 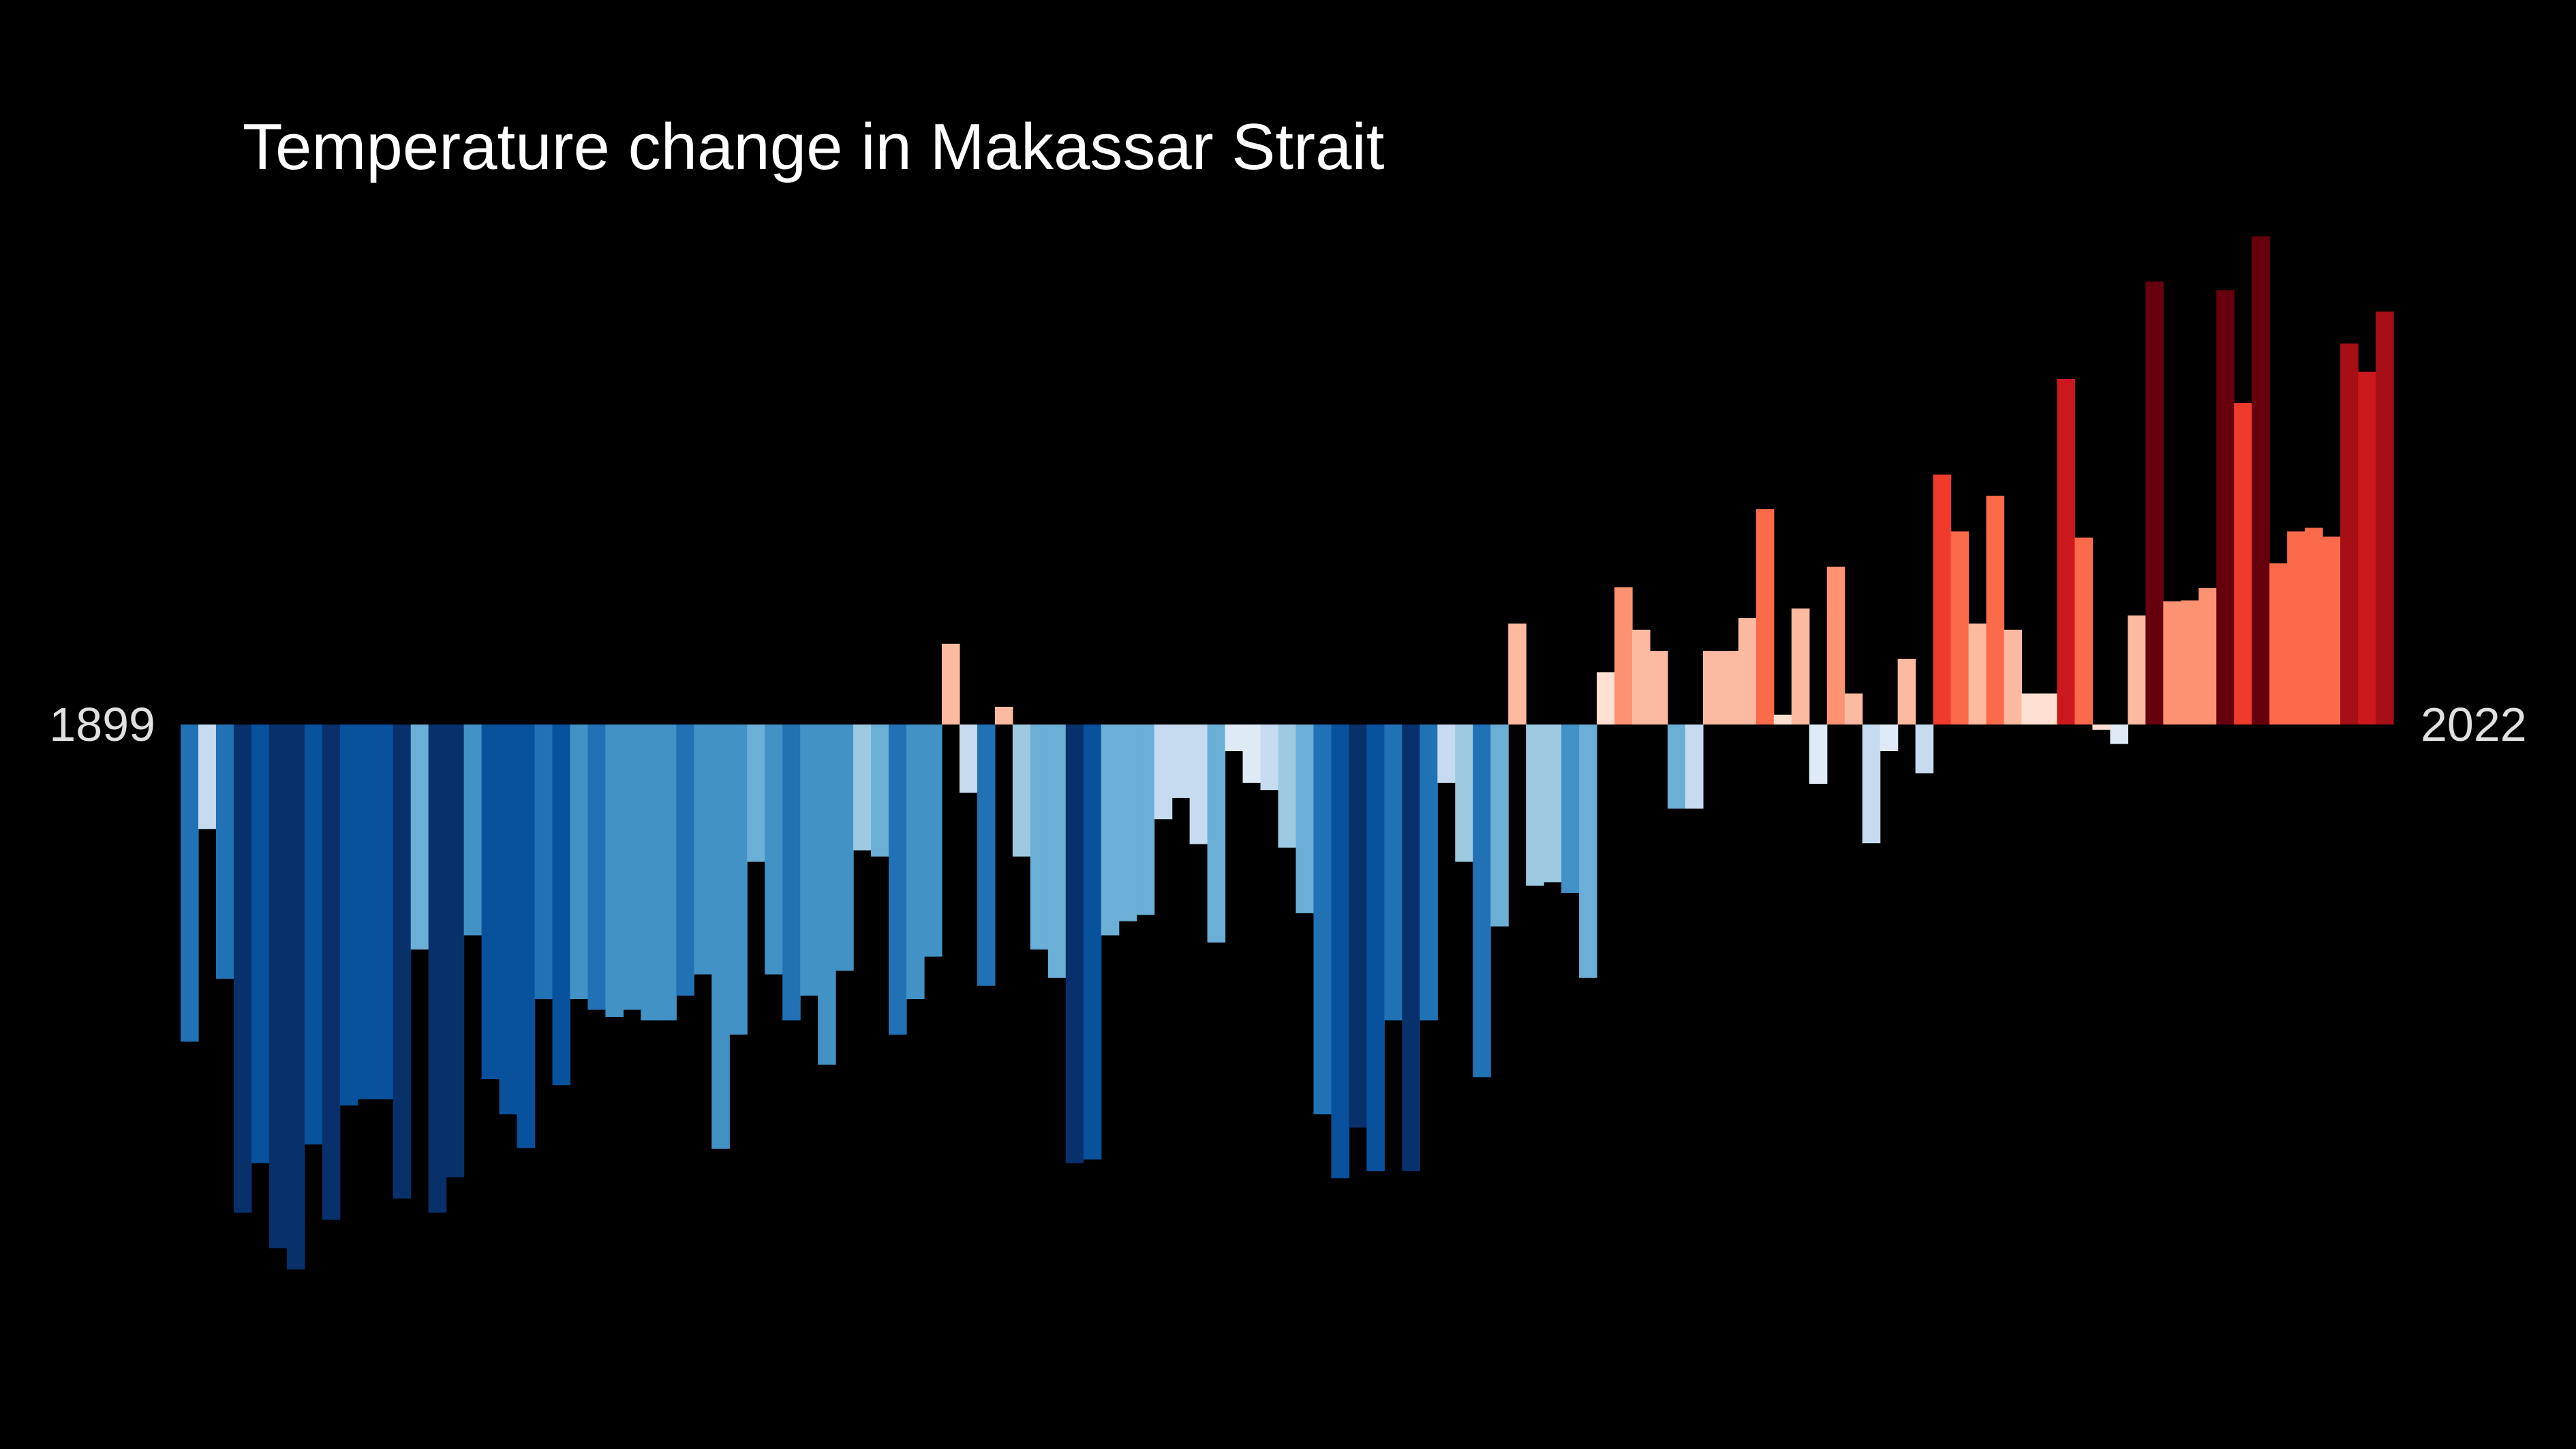 I want to click on bar-1980, so click(x=1624, y=655).